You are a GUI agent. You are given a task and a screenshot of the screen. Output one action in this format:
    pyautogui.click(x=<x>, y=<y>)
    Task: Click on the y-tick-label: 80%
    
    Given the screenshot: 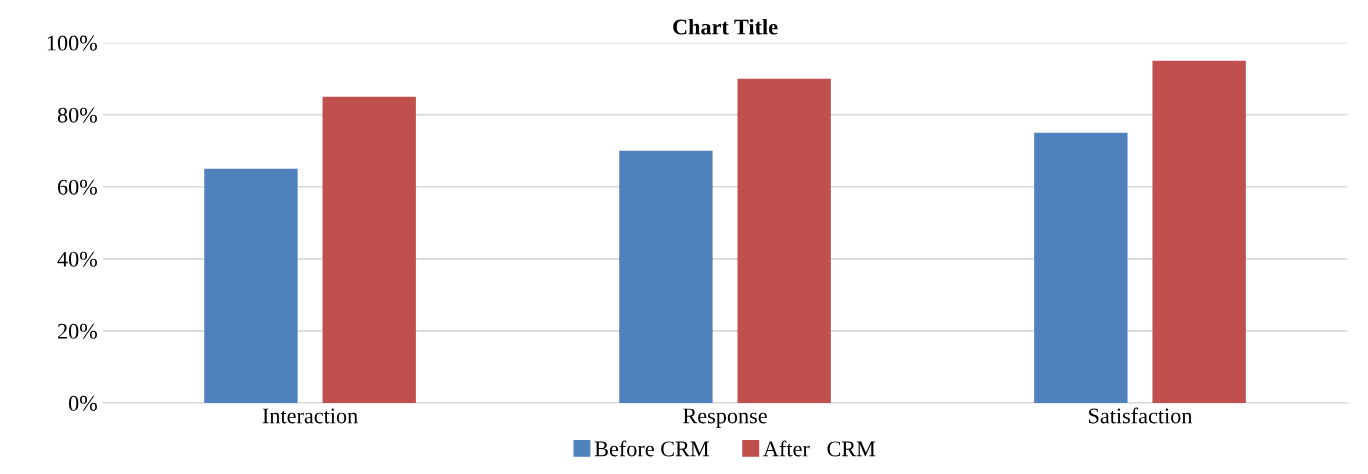 What is the action you would take?
    pyautogui.click(x=77, y=115)
    